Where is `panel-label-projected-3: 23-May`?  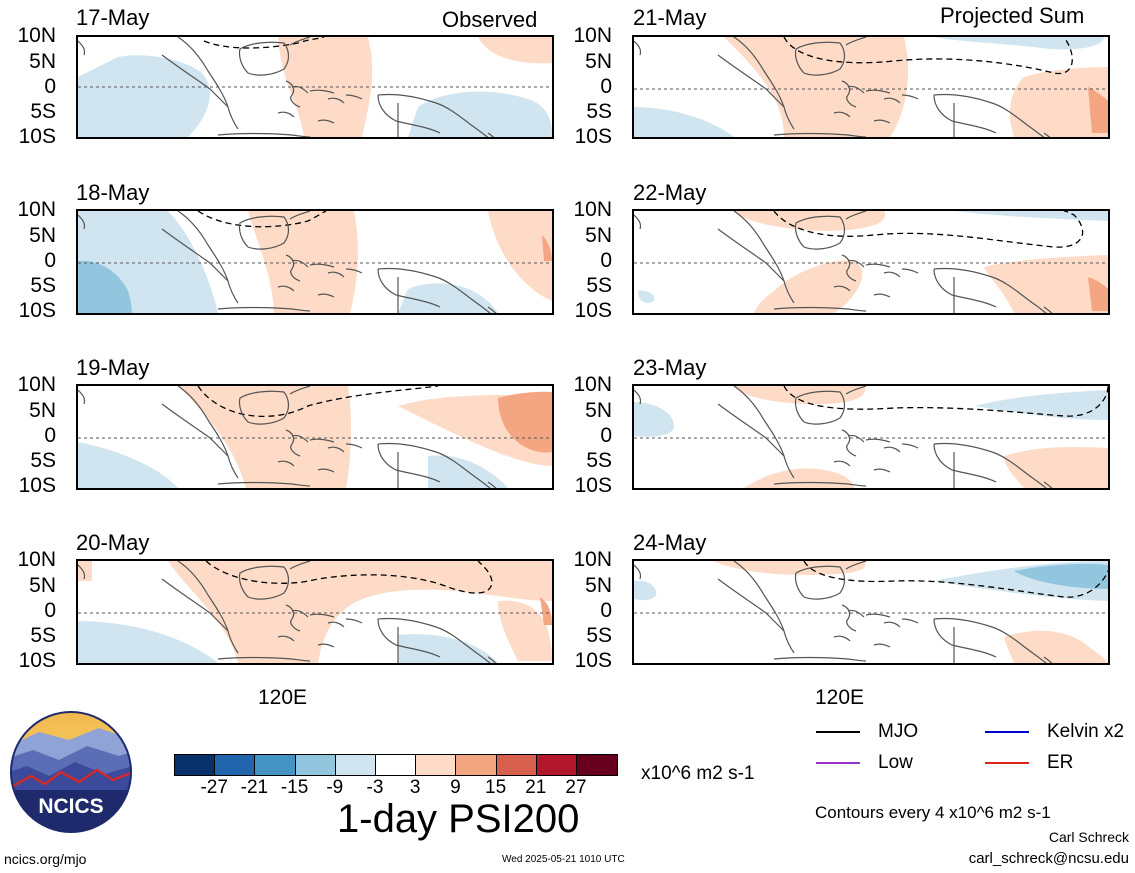
panel-label-projected-3: 23-May is located at coordinates (670, 367).